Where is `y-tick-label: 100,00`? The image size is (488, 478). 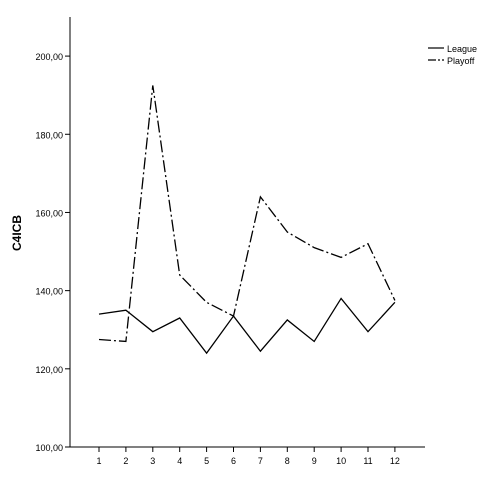
y-tick-label: 100,00 is located at coordinates (49, 448).